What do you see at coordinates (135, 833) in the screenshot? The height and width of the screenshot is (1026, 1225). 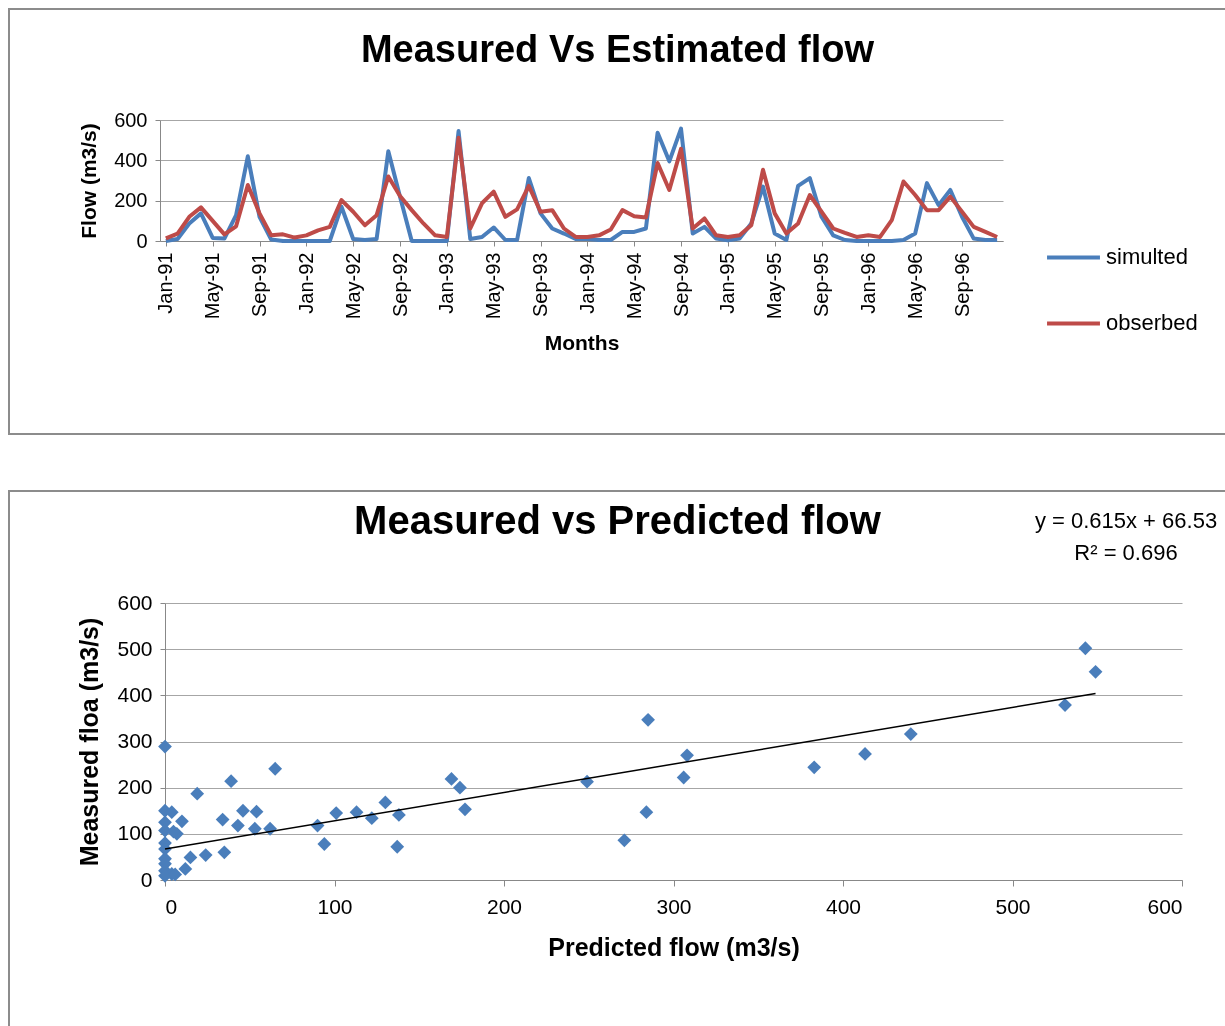 I see `y-tick-label: 100` at bounding box center [135, 833].